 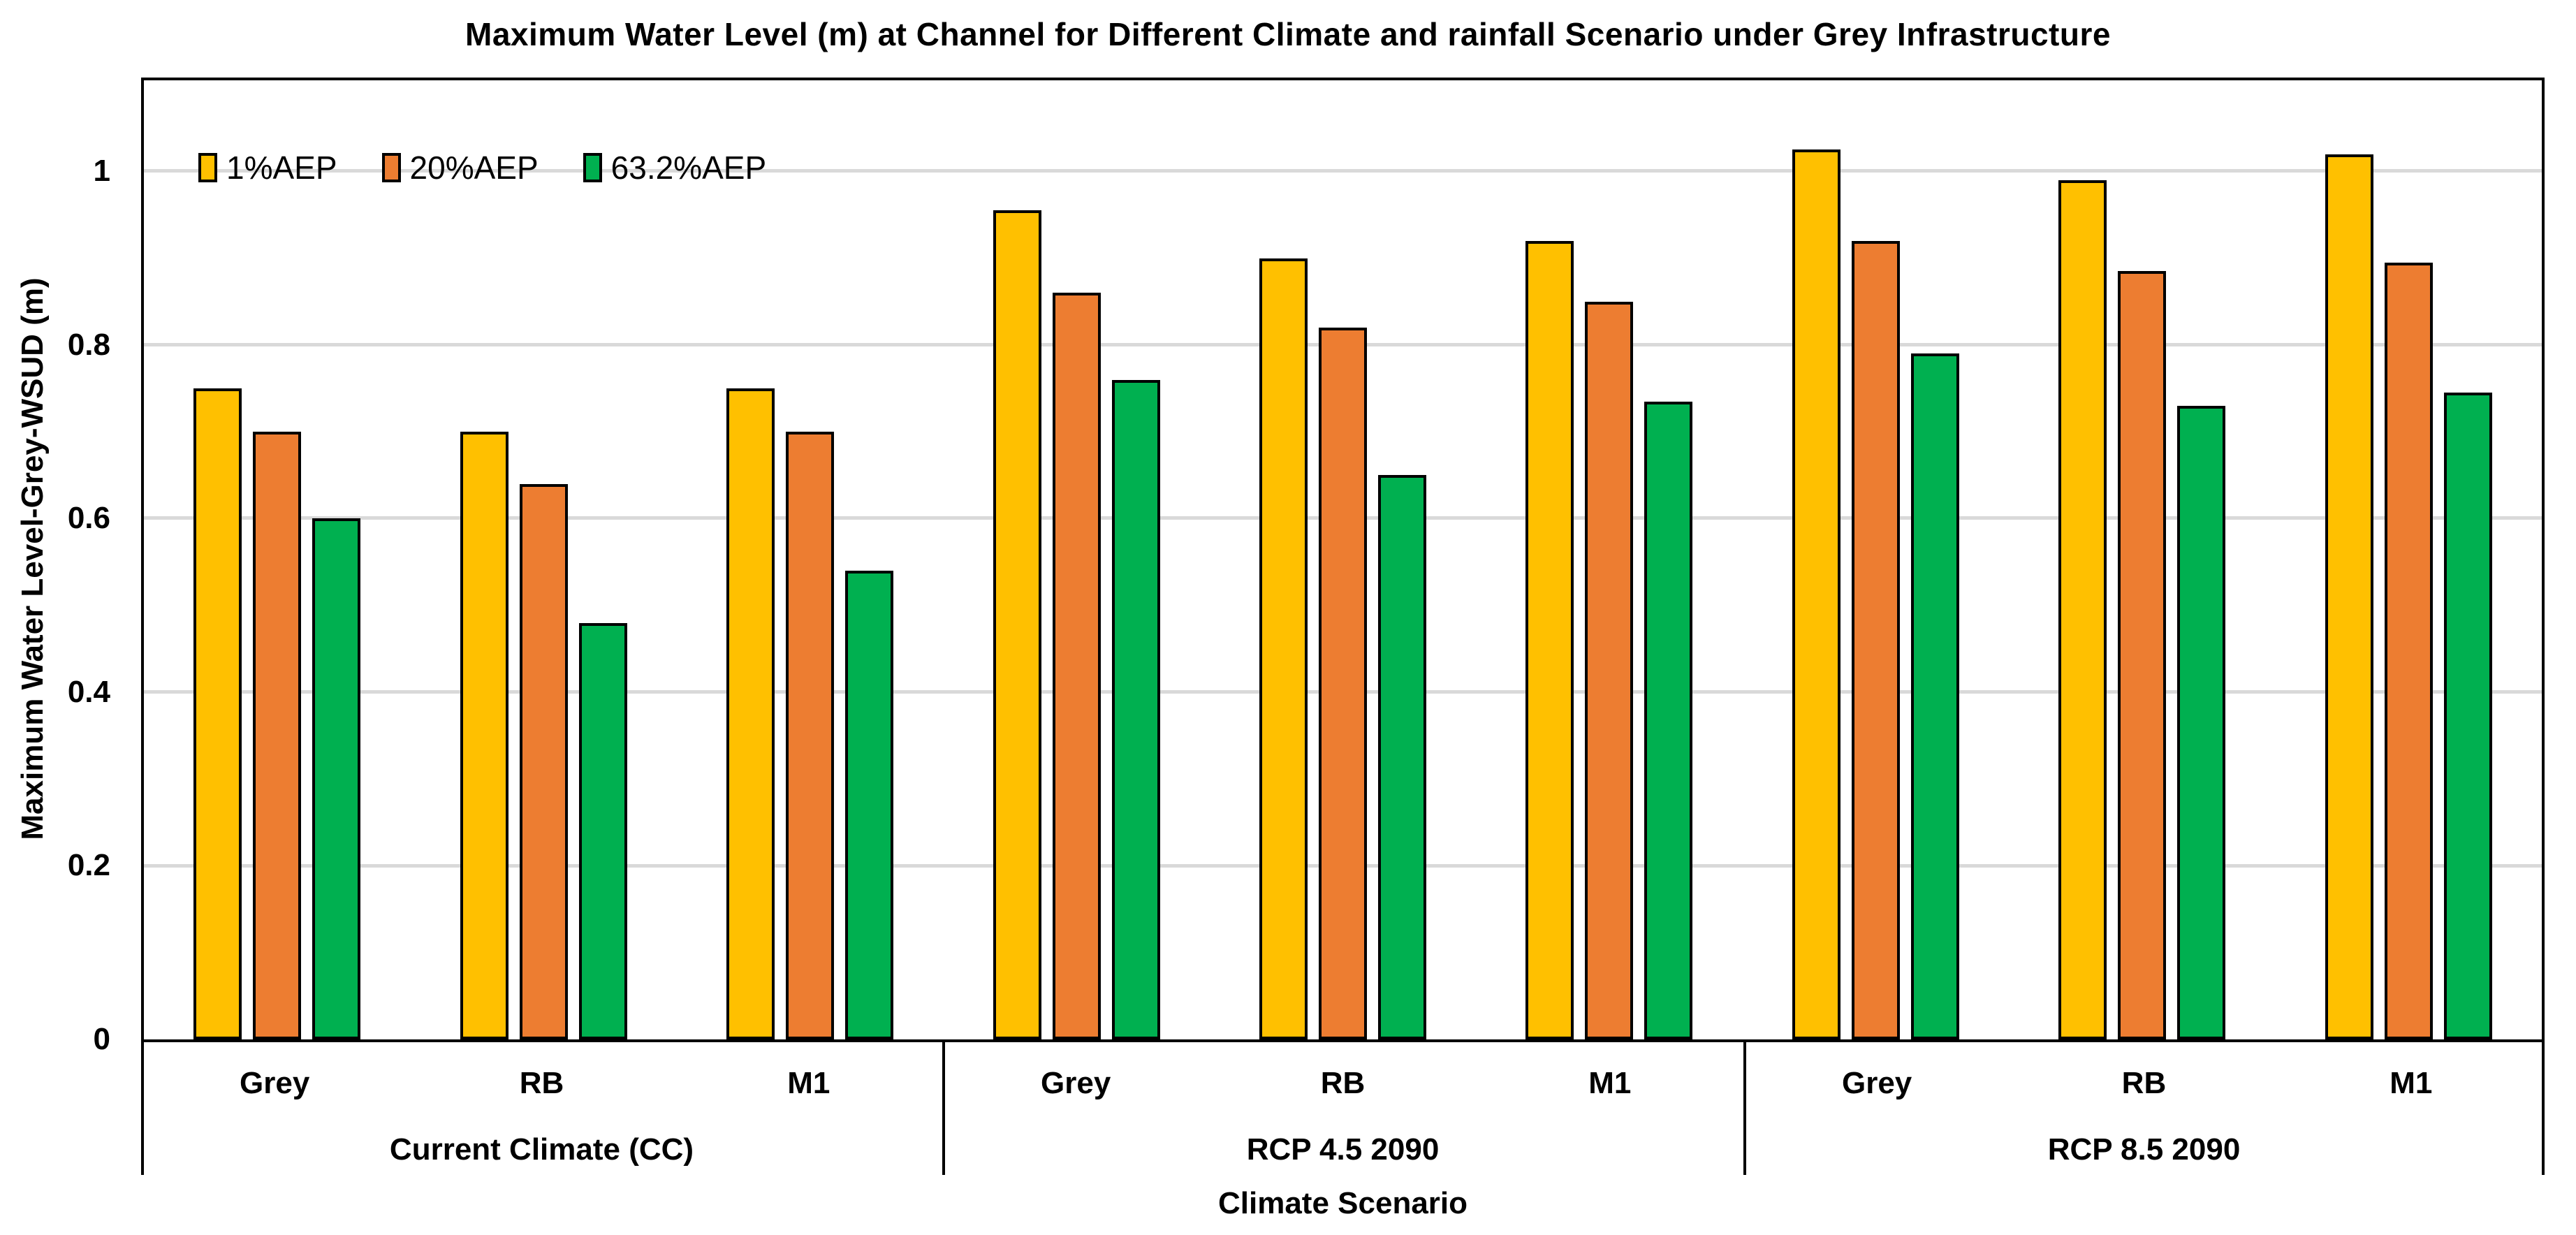 What do you see at coordinates (101, 171) in the screenshot?
I see `y-tick-label: 1` at bounding box center [101, 171].